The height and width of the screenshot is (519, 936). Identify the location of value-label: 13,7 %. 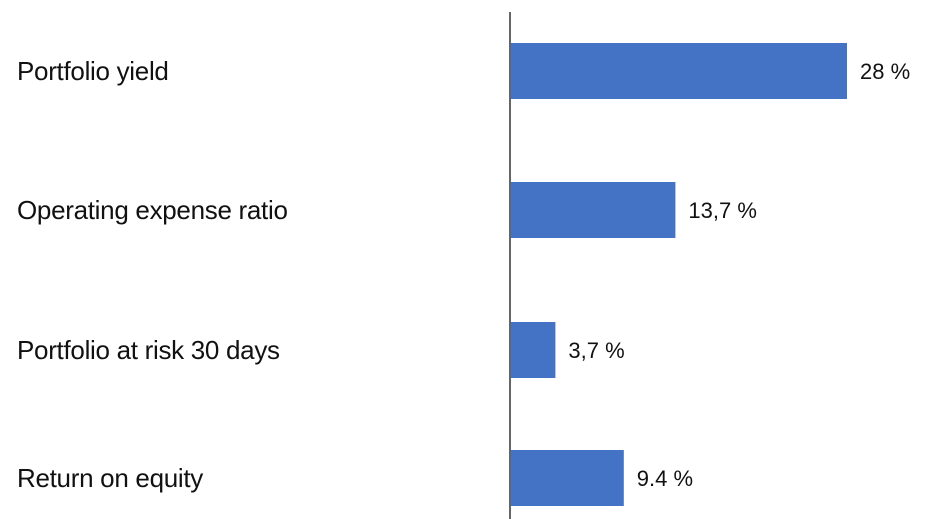
(722, 210).